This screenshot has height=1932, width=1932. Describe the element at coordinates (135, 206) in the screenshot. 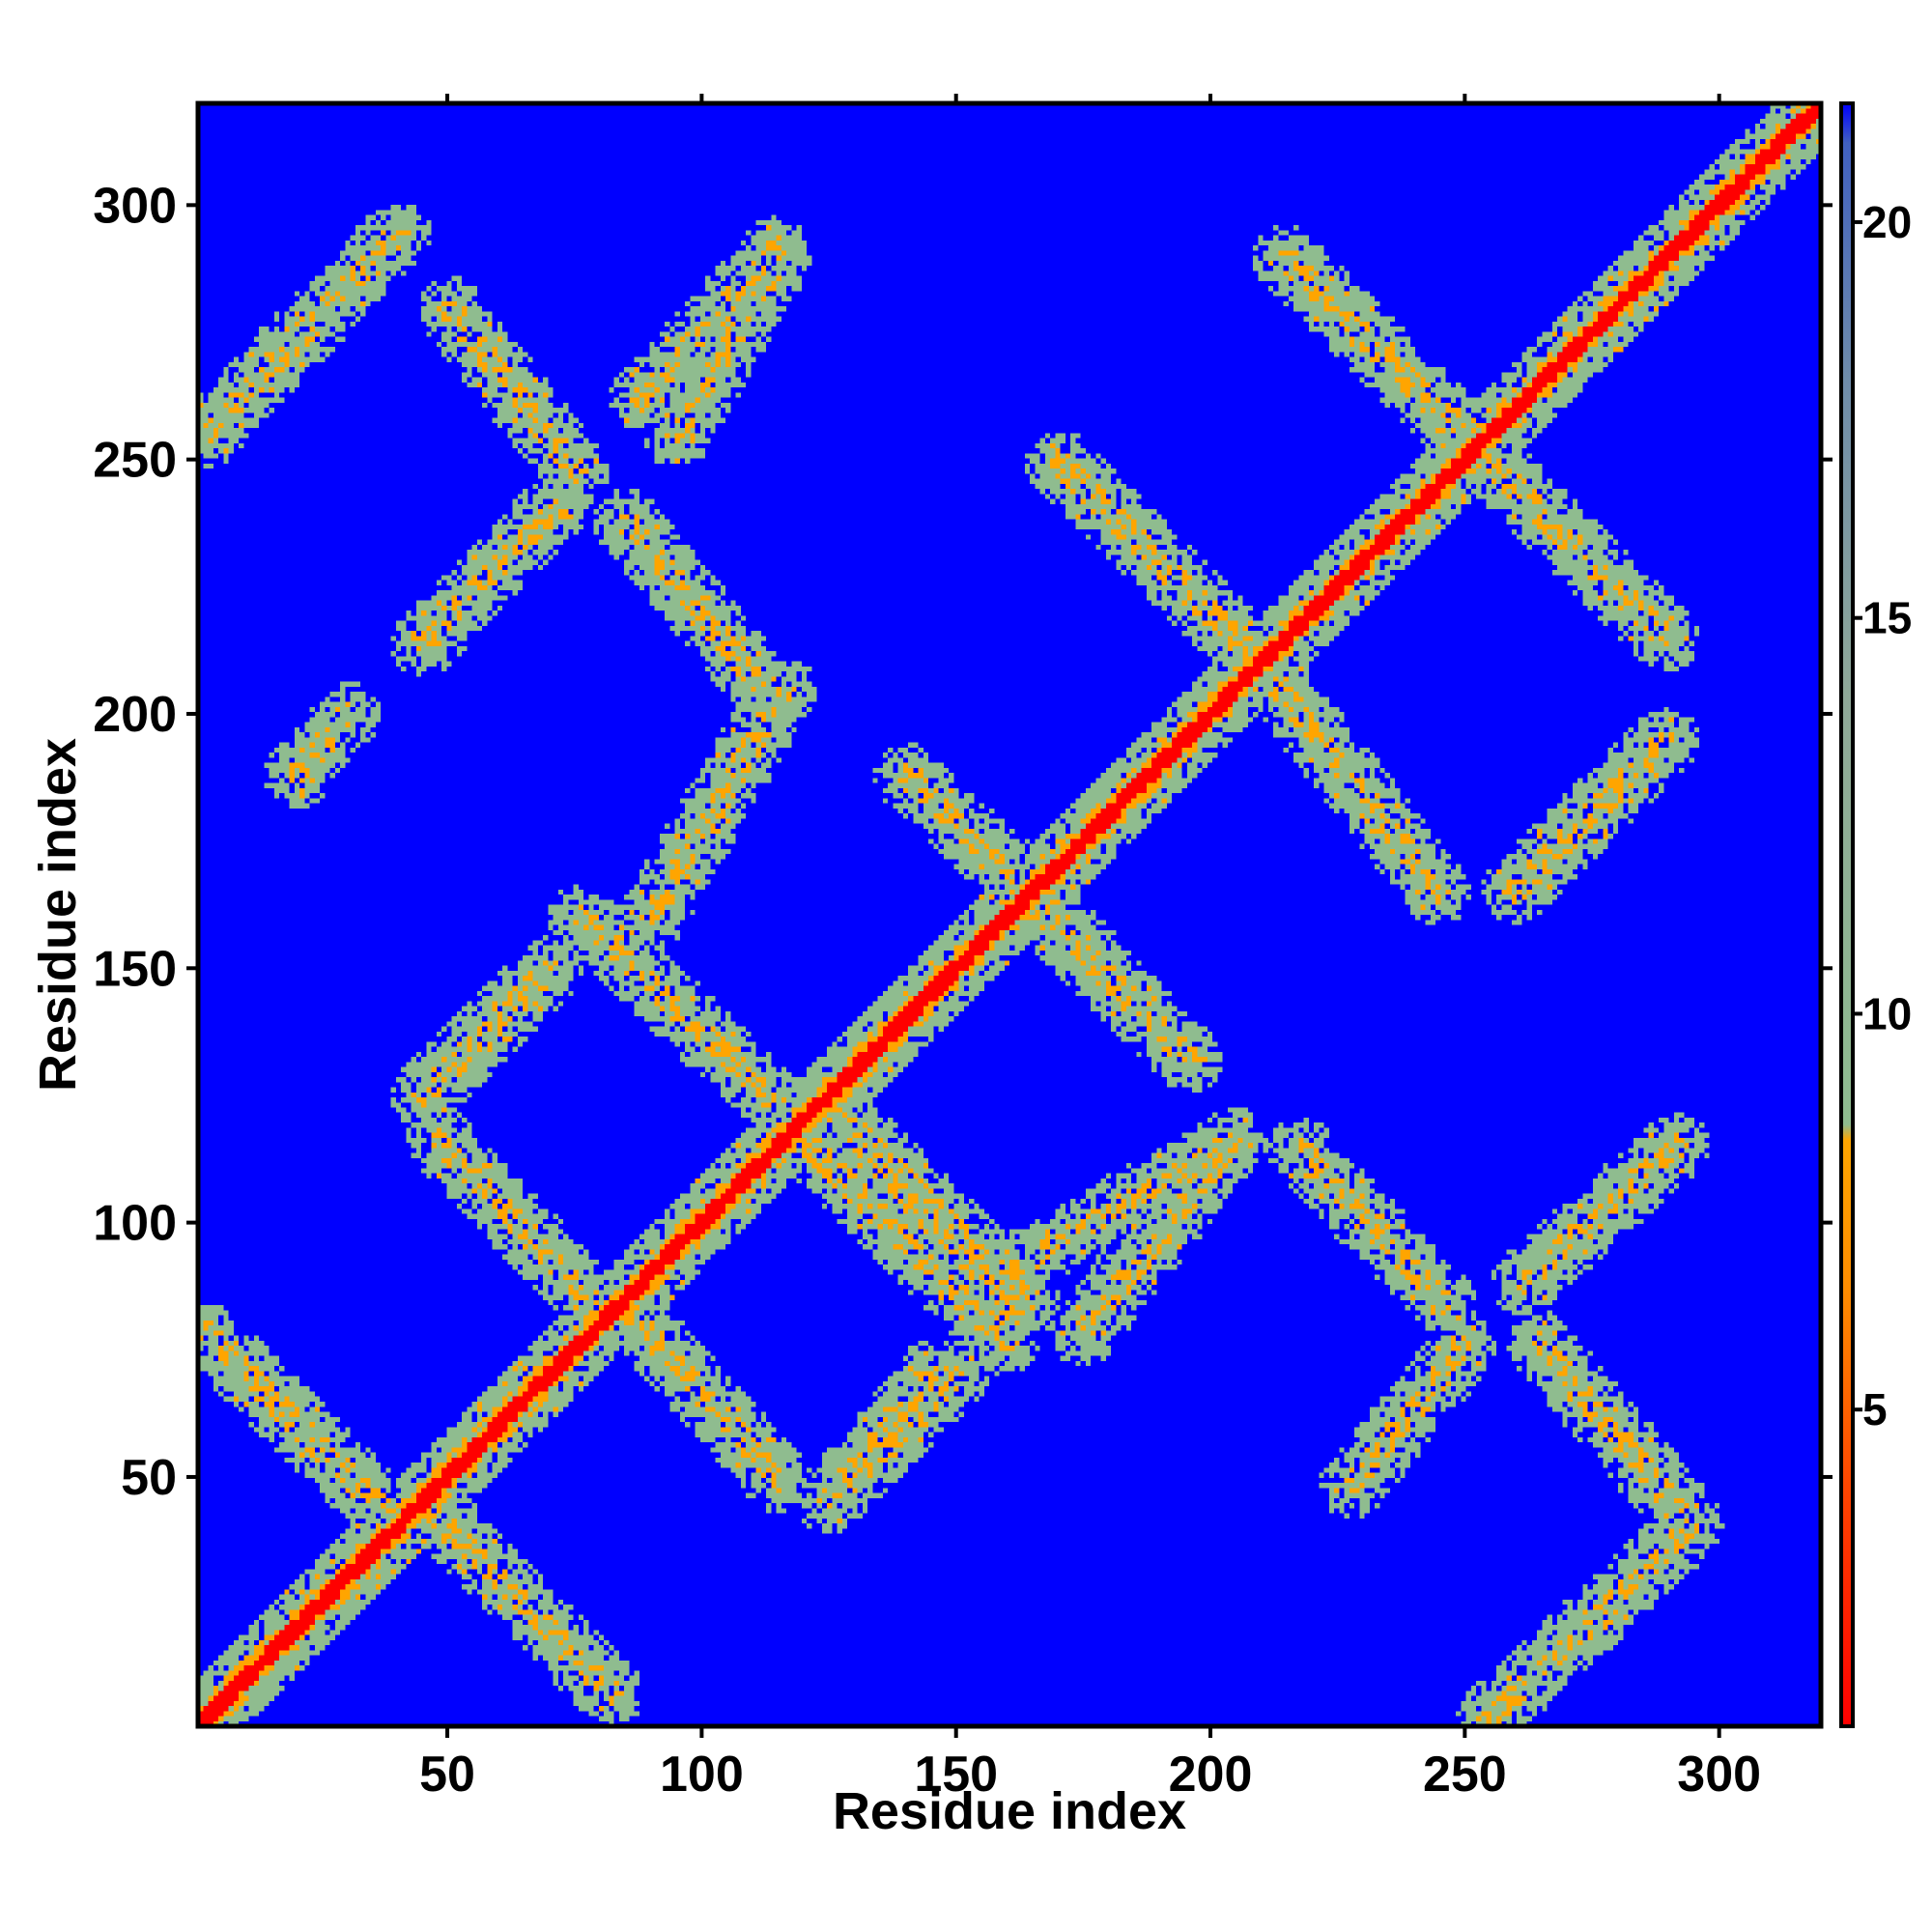

I see `y-tick-label: 300` at that location.